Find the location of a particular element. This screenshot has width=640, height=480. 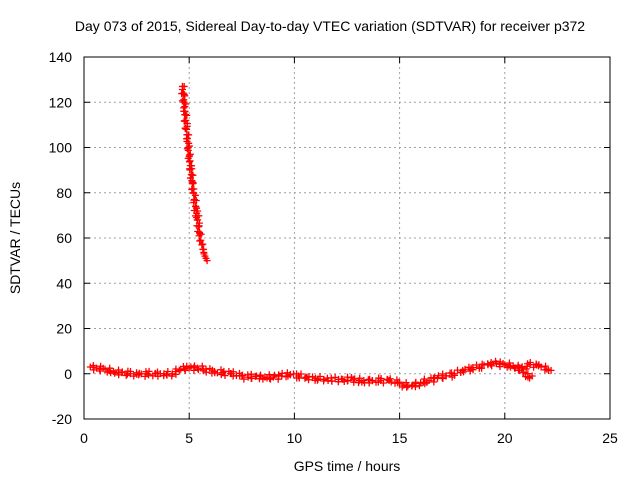

x-tick-label: 0 is located at coordinates (84, 438).